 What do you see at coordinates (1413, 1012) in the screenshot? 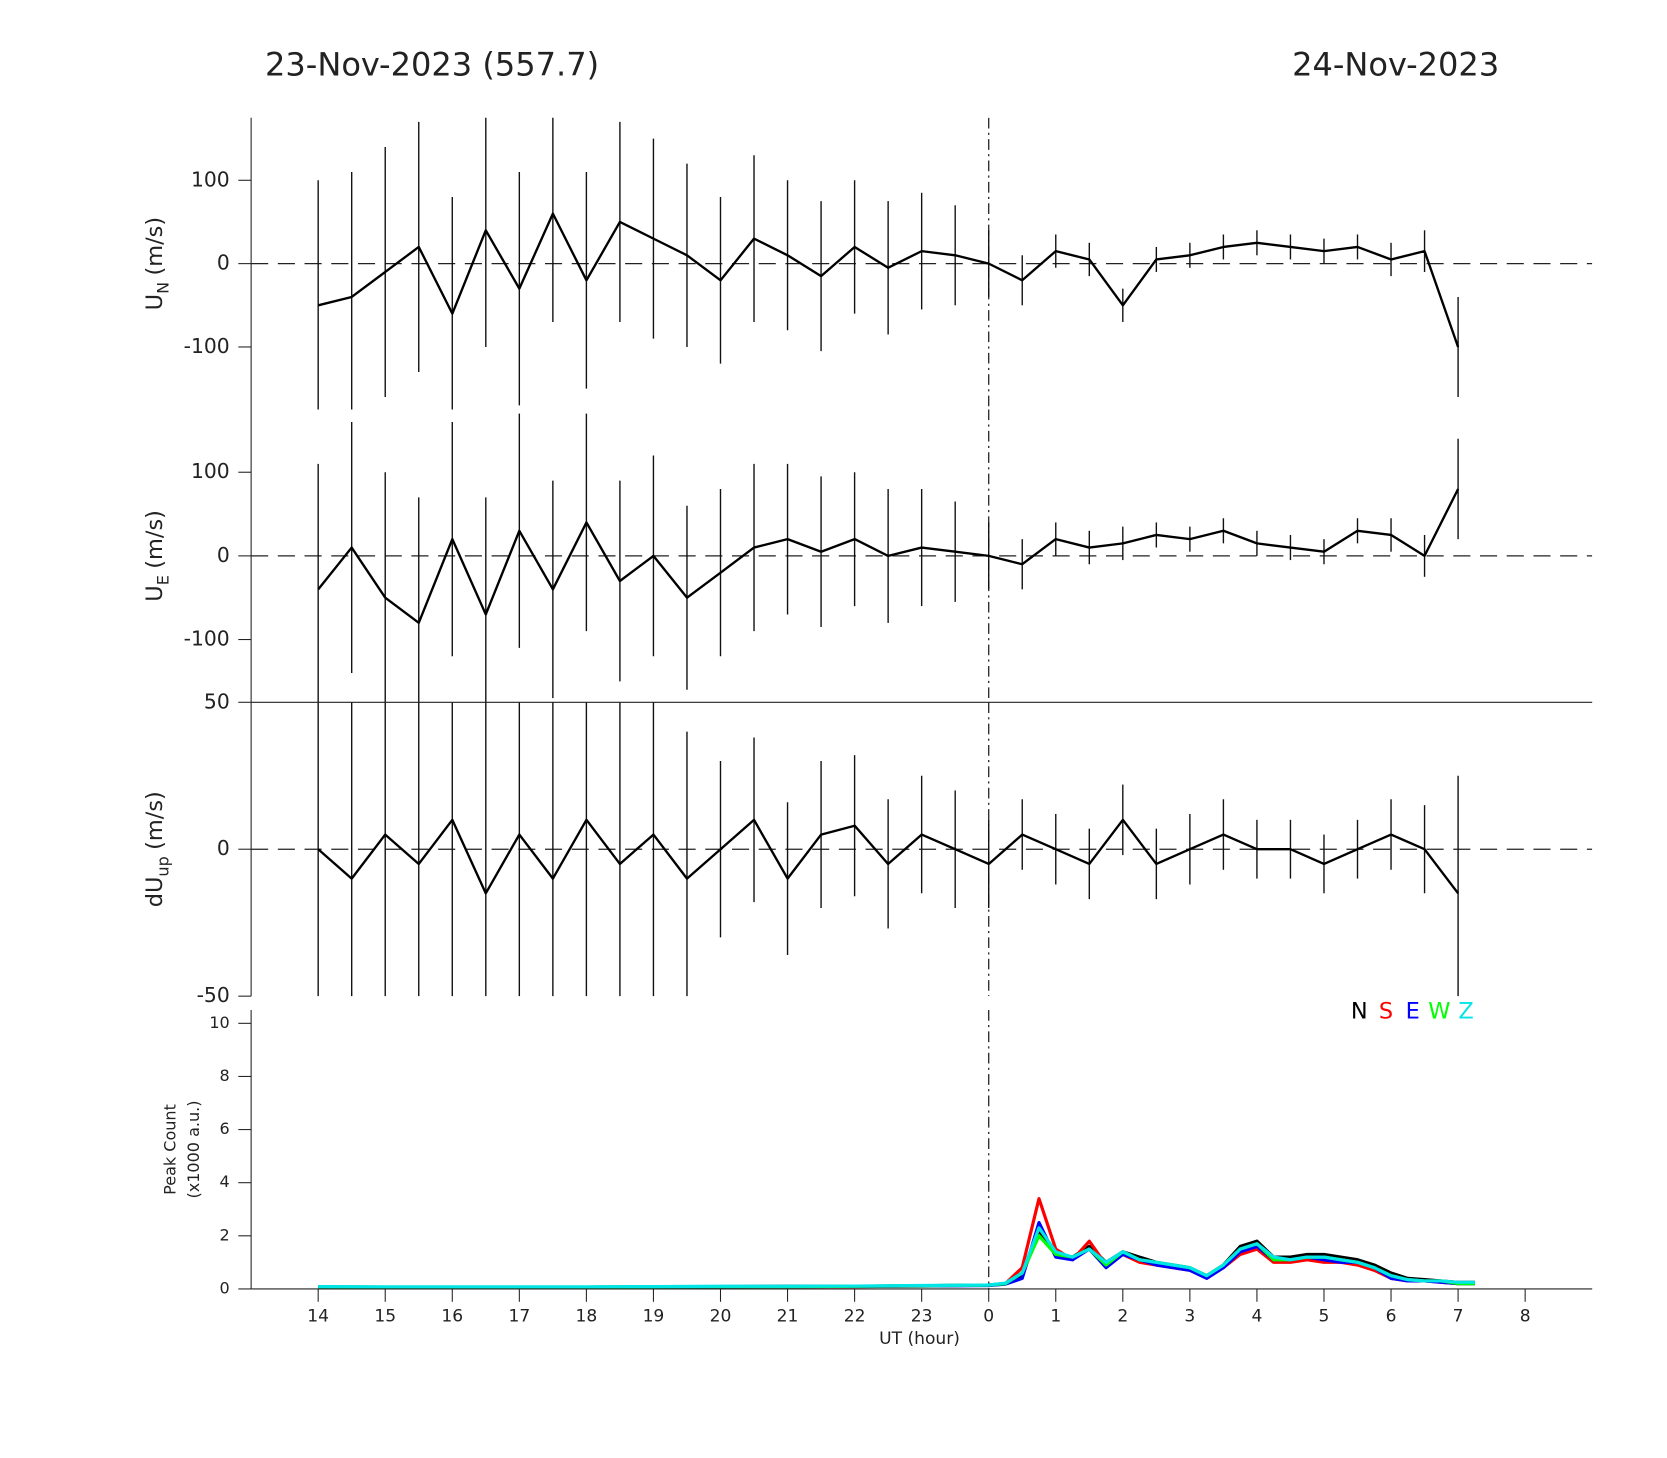
I see `legend-label: E` at bounding box center [1413, 1012].